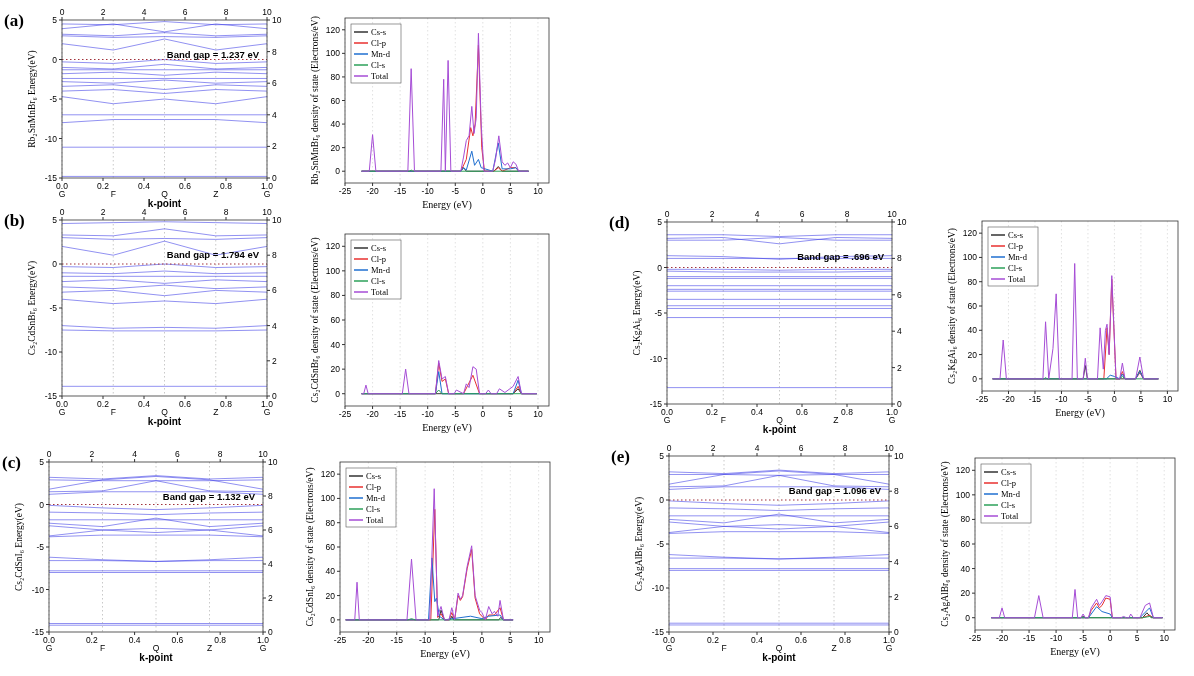  What do you see at coordinates (213, 254) in the screenshot?
I see `annotation: Band gap = 1.794 eV` at bounding box center [213, 254].